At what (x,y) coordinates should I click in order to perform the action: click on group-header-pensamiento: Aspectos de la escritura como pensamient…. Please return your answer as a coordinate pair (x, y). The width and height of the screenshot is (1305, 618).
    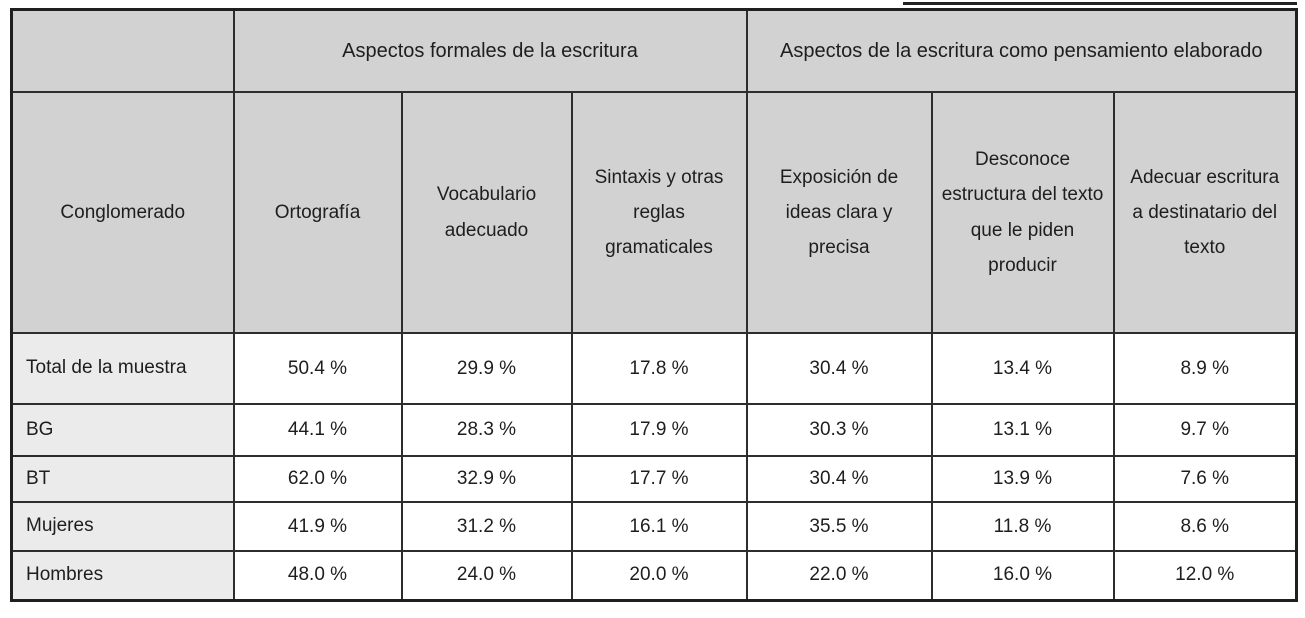
    Looking at the image, I should click on (1021, 50).